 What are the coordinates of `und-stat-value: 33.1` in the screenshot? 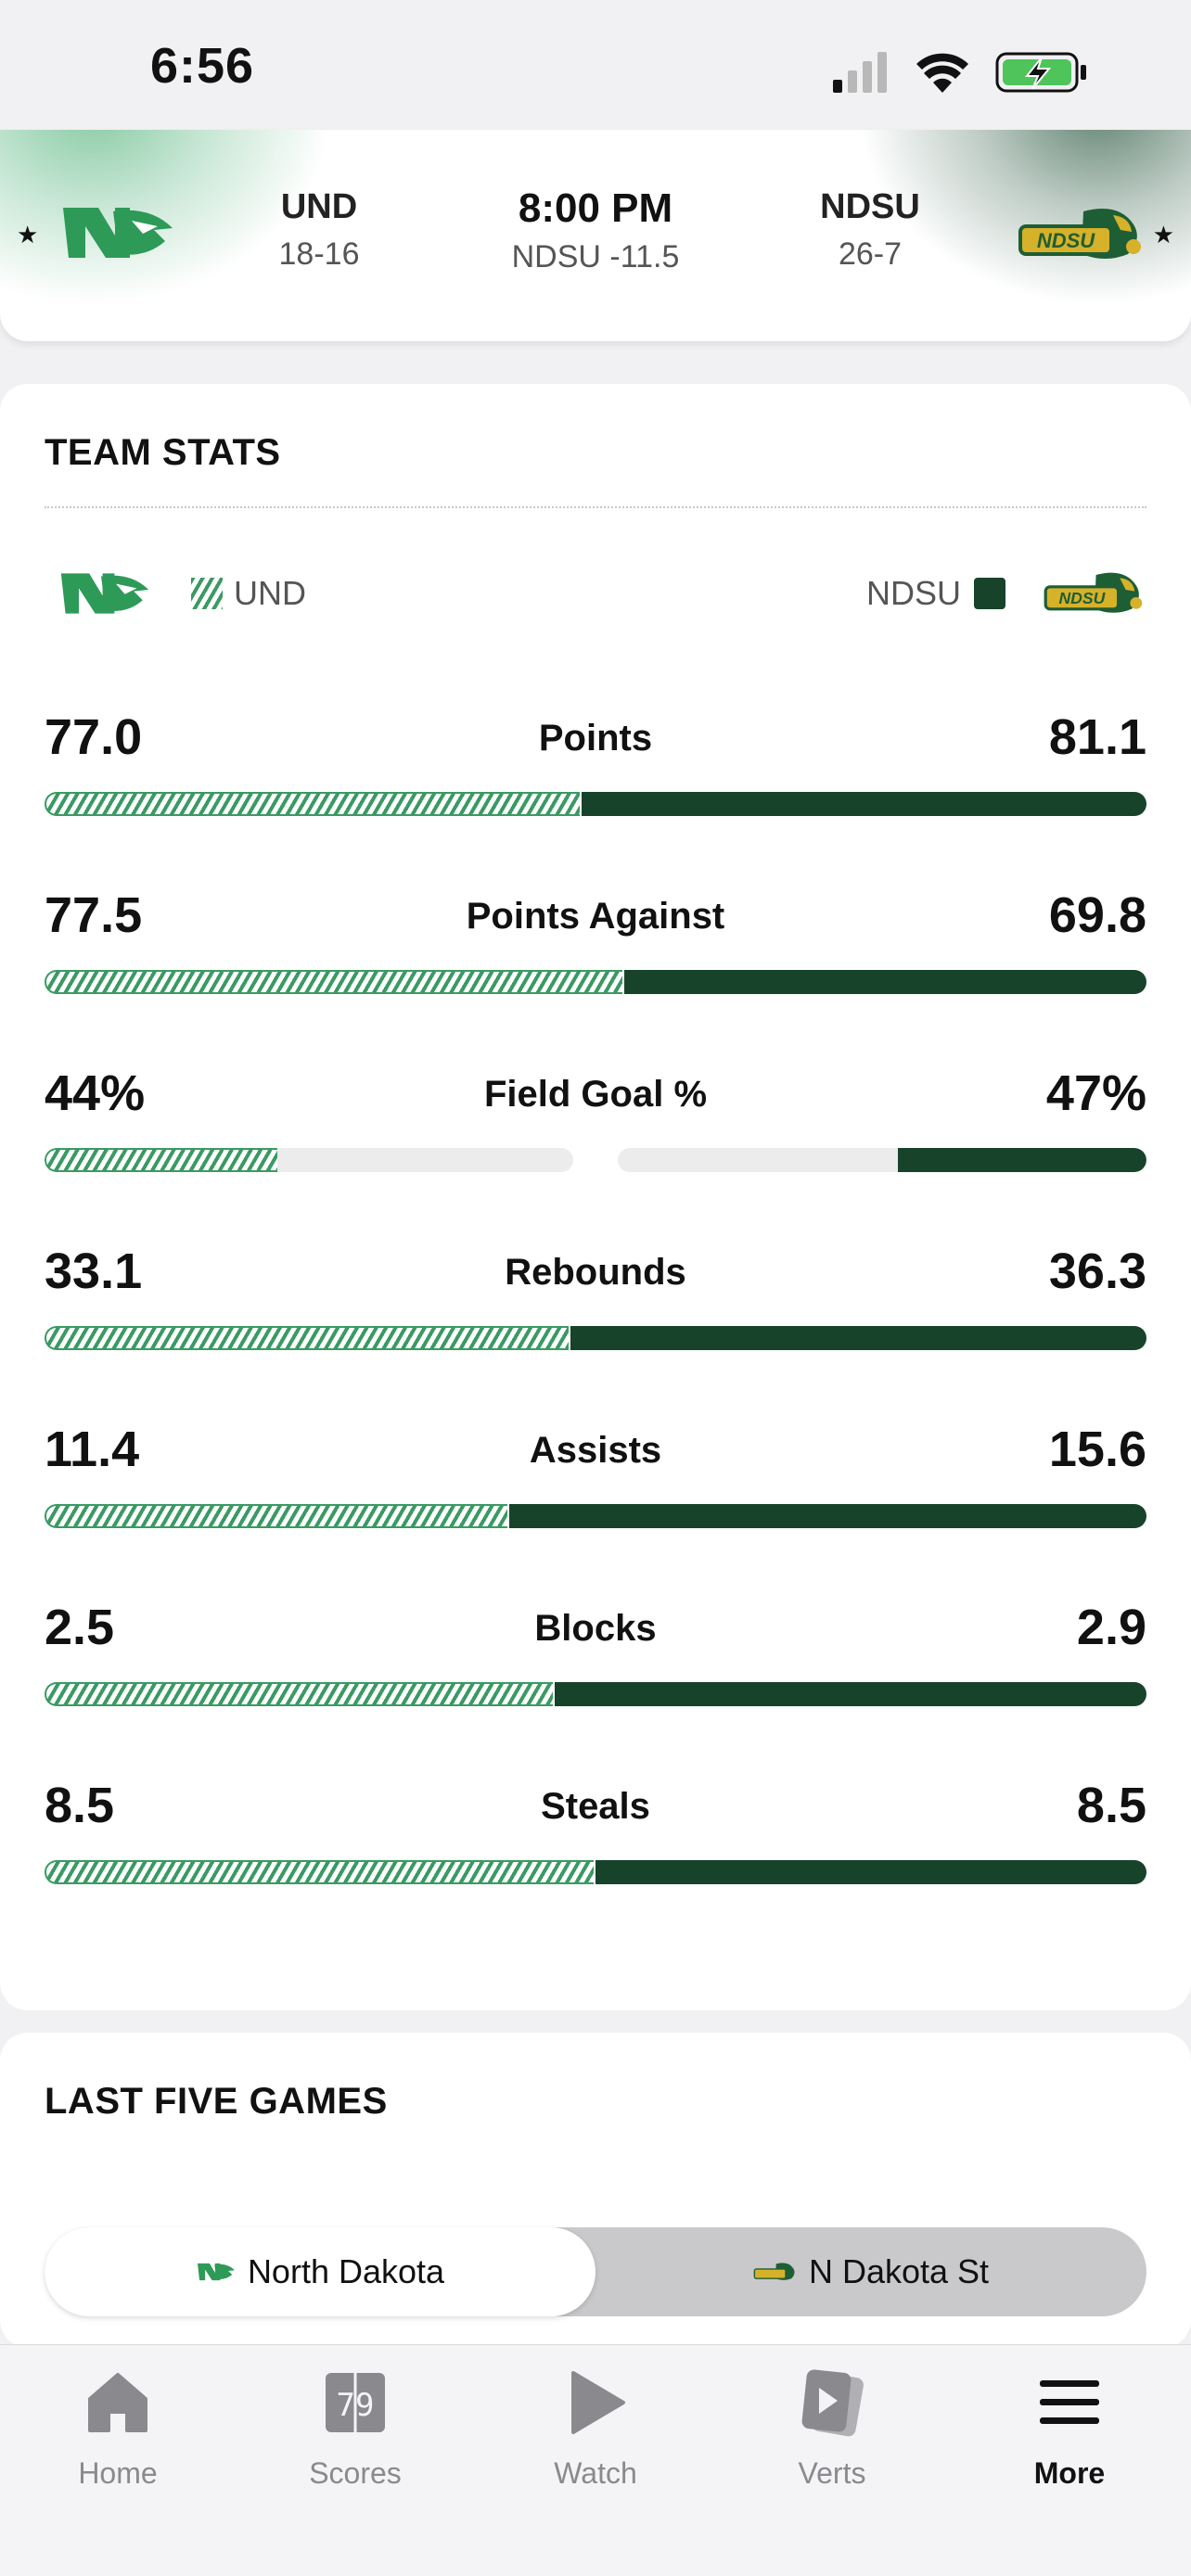 It's located at (94, 1271).